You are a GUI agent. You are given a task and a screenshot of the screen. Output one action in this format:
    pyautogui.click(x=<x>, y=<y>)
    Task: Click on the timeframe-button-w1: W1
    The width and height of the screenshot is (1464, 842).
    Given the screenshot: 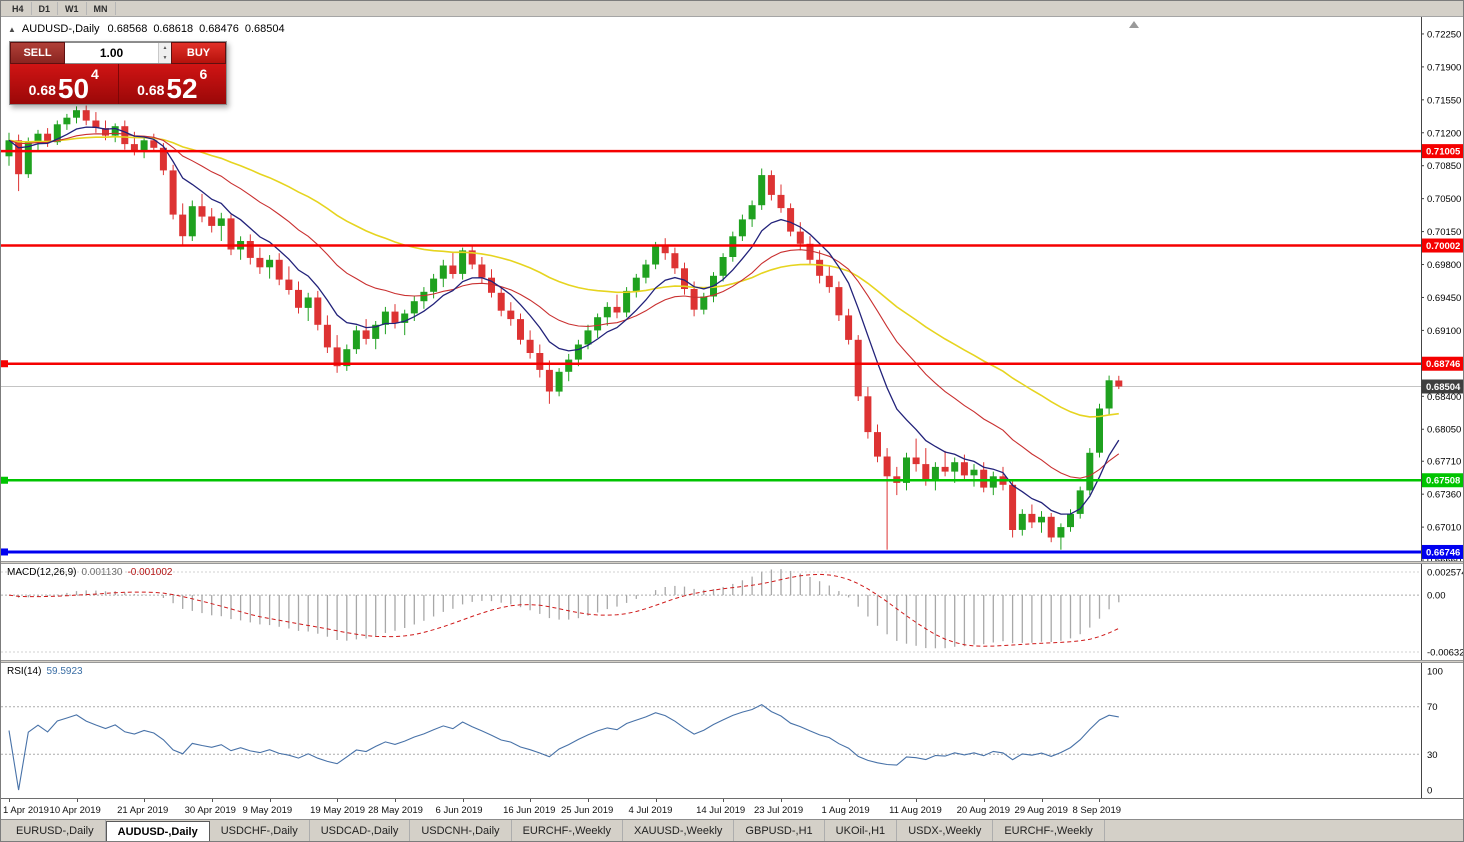 What is the action you would take?
    pyautogui.click(x=72, y=8)
    